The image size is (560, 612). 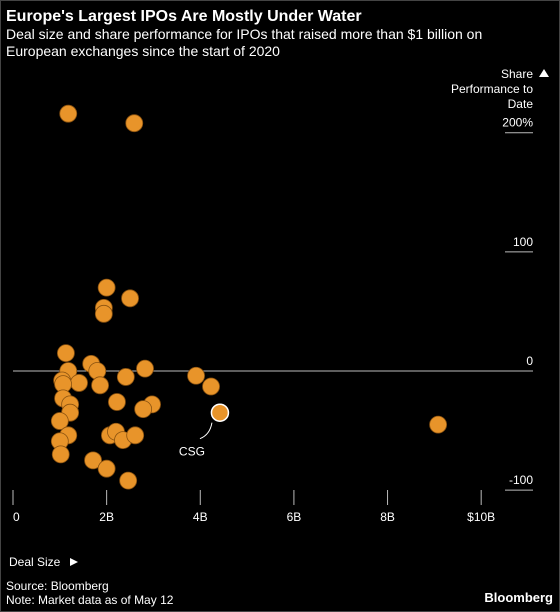 I want to click on y-tick-label: -100, so click(x=521, y=480).